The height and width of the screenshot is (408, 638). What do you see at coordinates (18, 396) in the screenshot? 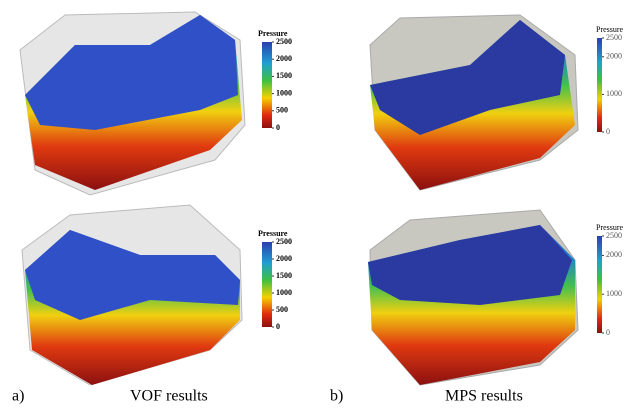
I see `panel-label: a)` at bounding box center [18, 396].